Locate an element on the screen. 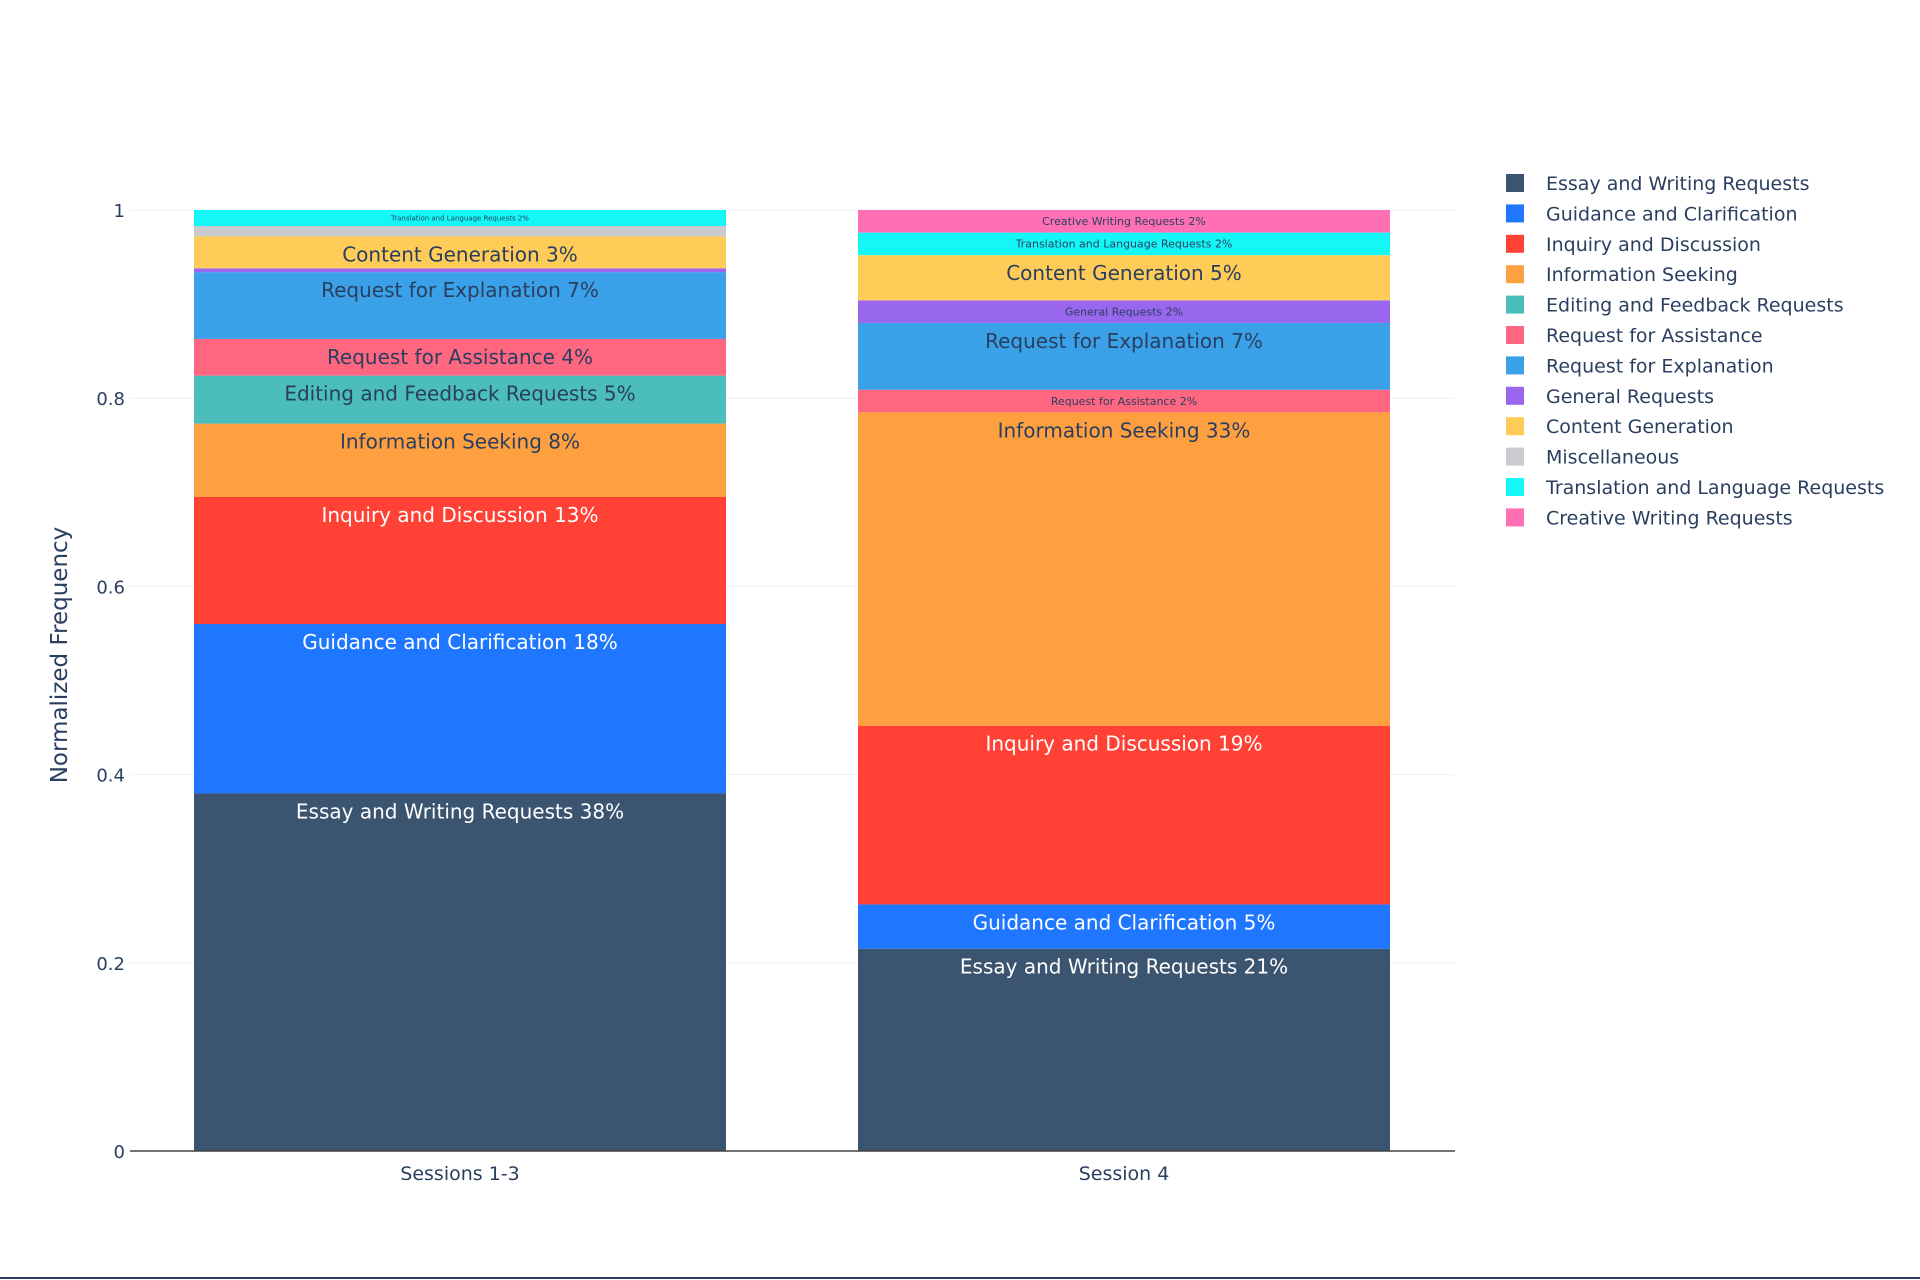 The height and width of the screenshot is (1280, 1920). legend-item: Request for Explanation is located at coordinates (1640, 366).